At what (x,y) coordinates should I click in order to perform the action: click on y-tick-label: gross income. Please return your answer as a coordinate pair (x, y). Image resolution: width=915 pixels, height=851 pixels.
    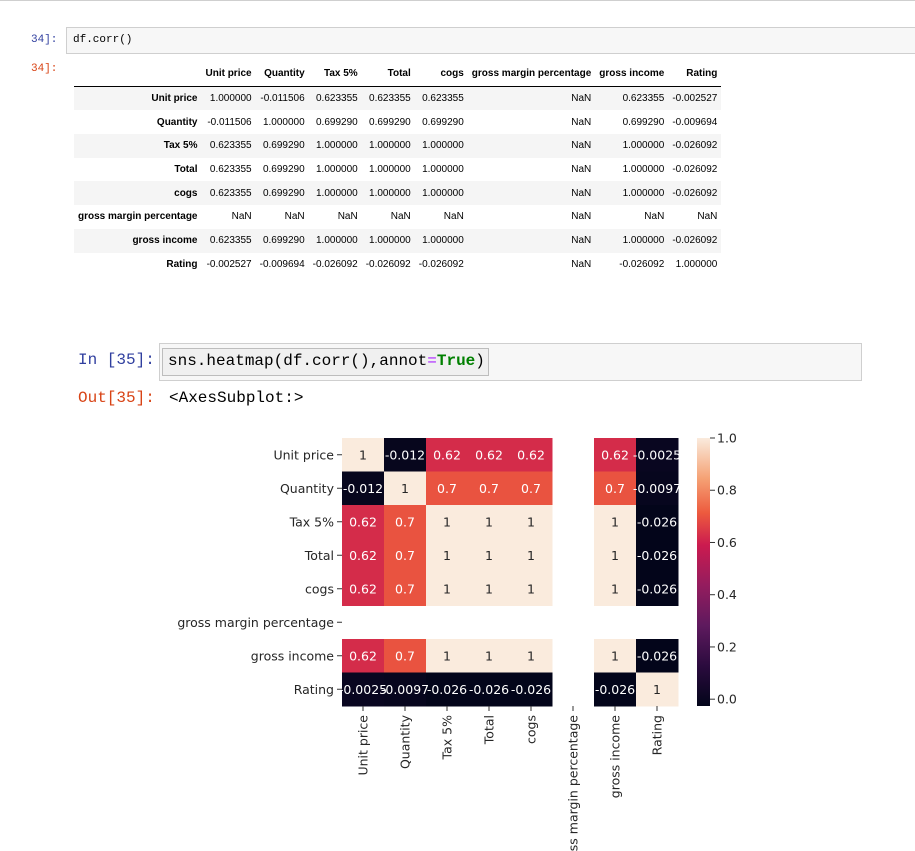
    Looking at the image, I should click on (293, 655).